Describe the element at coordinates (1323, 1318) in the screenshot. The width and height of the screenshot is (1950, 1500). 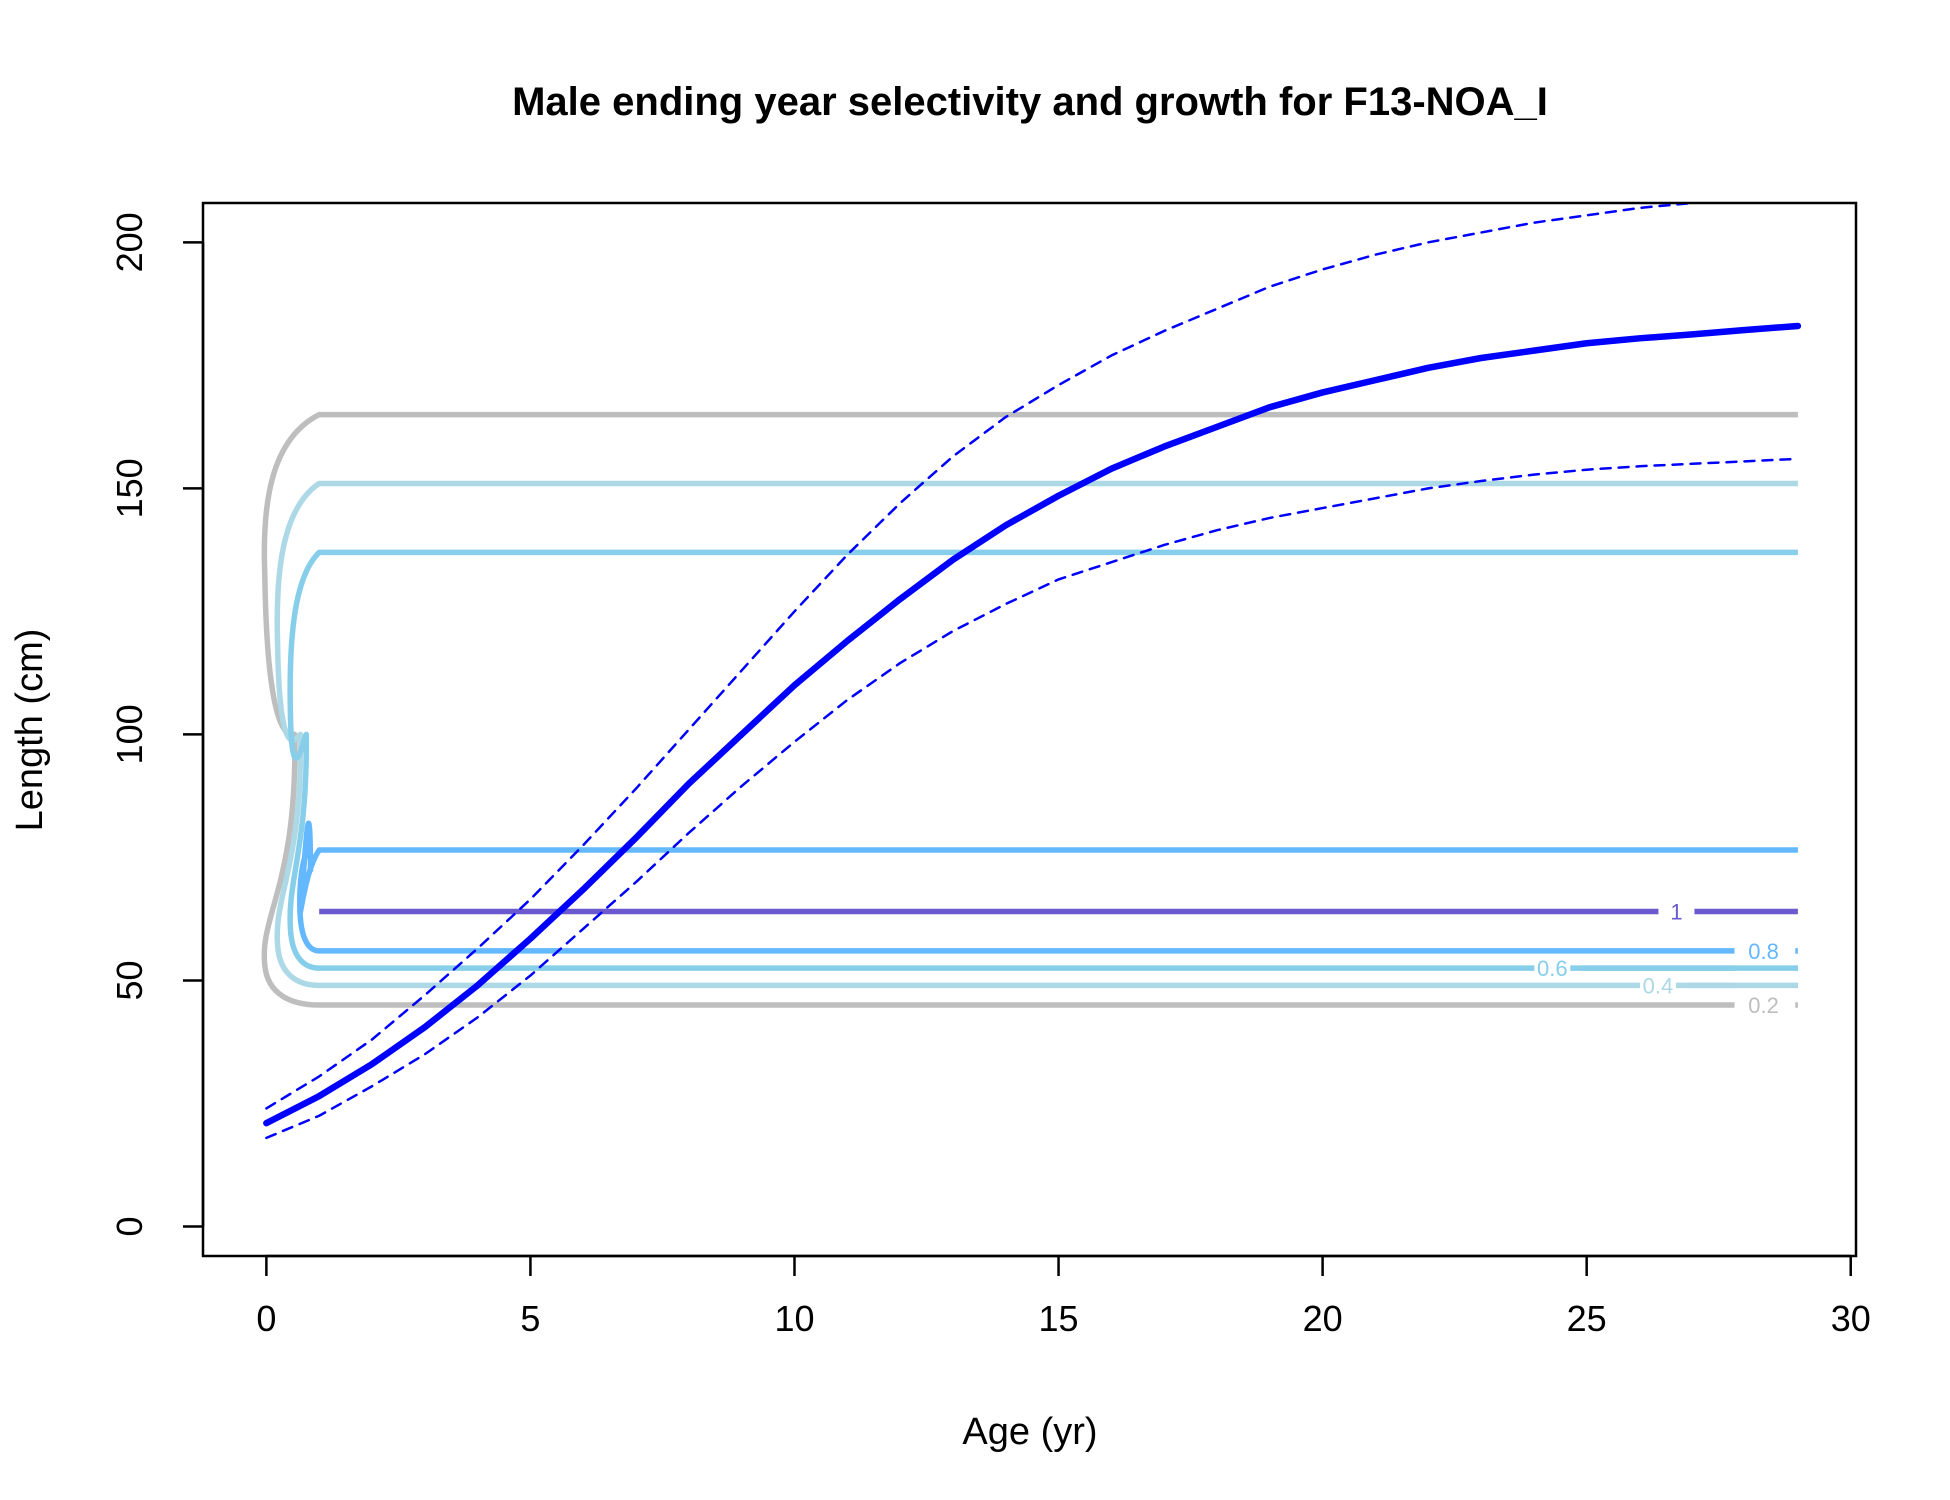
I see `x-tick-label: 20` at that location.